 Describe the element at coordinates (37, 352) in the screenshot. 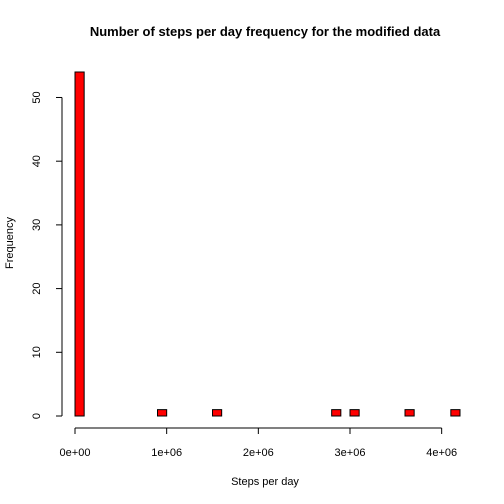

I see `y-tick-label: 10` at that location.